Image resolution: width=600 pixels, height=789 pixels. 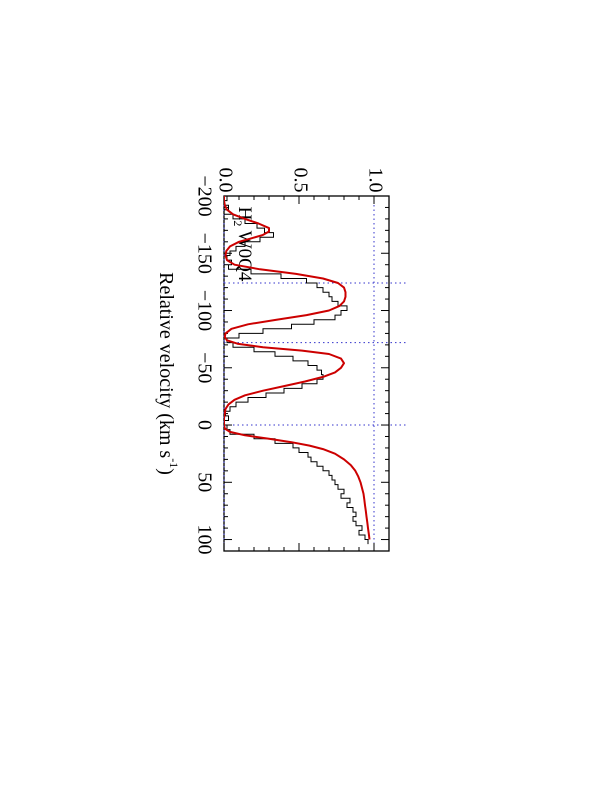 What do you see at coordinates (204, 253) in the screenshot?
I see `x-tick-label-1: −150` at bounding box center [204, 253].